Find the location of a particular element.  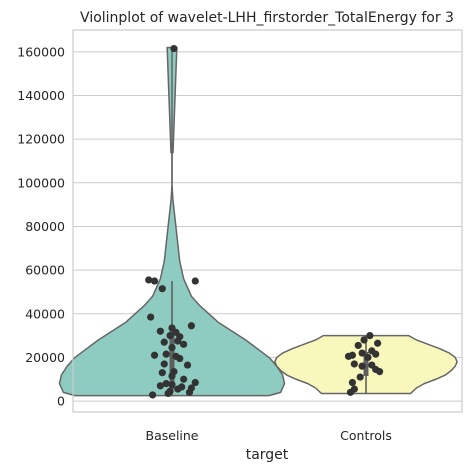

x-axis-label: target is located at coordinates (267, 455).